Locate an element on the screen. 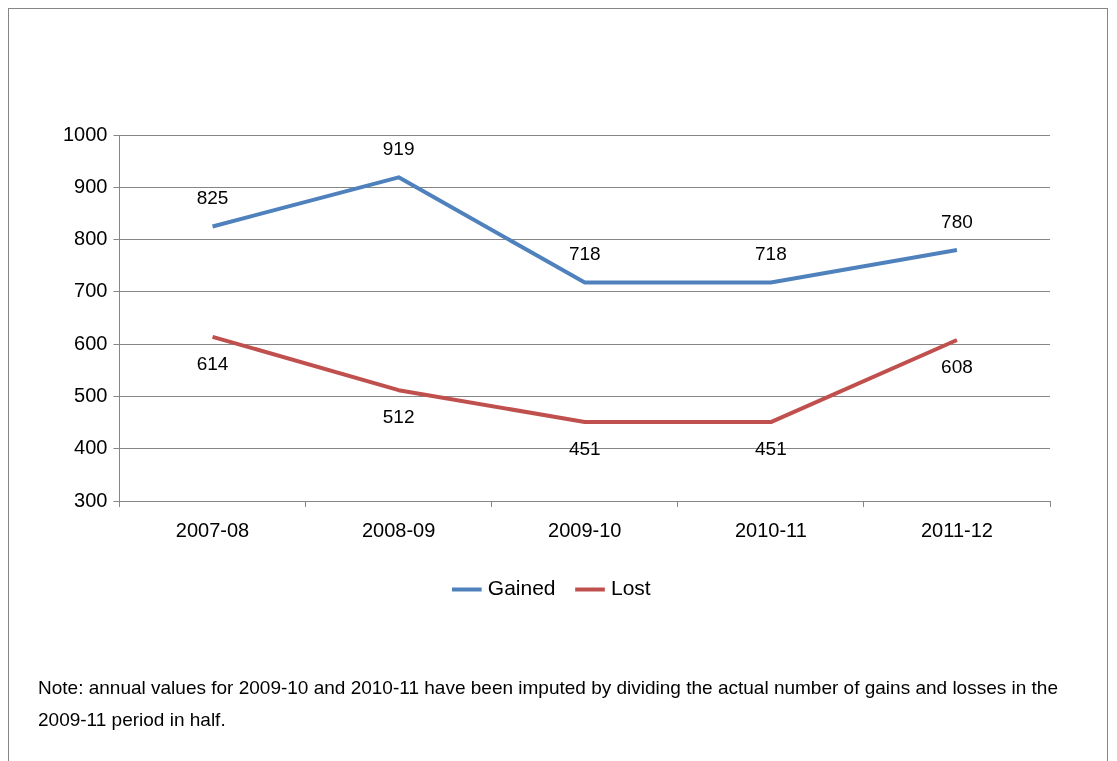  data-label: 780 is located at coordinates (957, 221).